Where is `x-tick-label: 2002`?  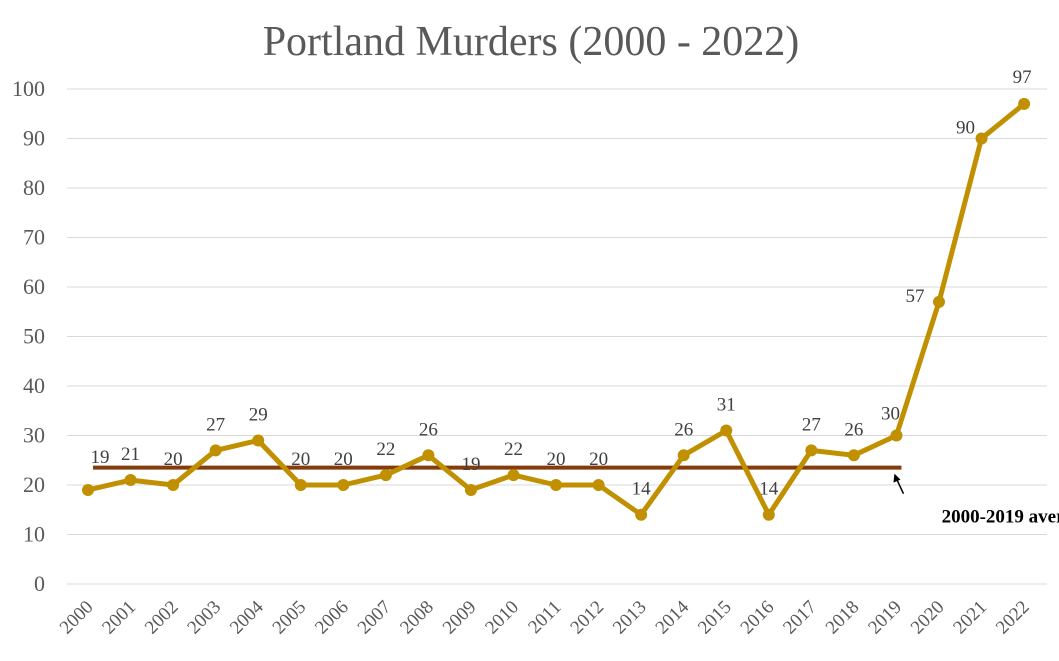 x-tick-label: 2002 is located at coordinates (162, 618).